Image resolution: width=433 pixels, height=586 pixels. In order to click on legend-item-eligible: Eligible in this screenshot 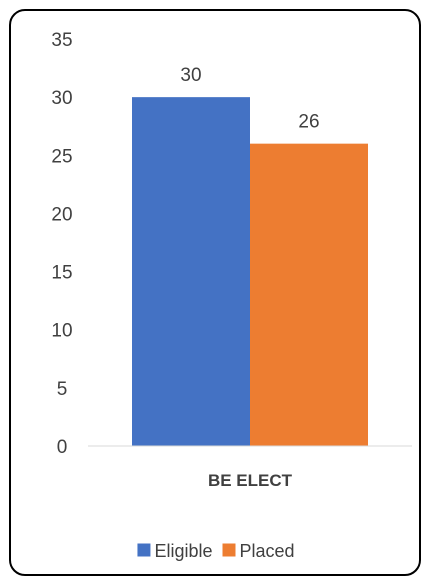, I will do `click(175, 551)`.